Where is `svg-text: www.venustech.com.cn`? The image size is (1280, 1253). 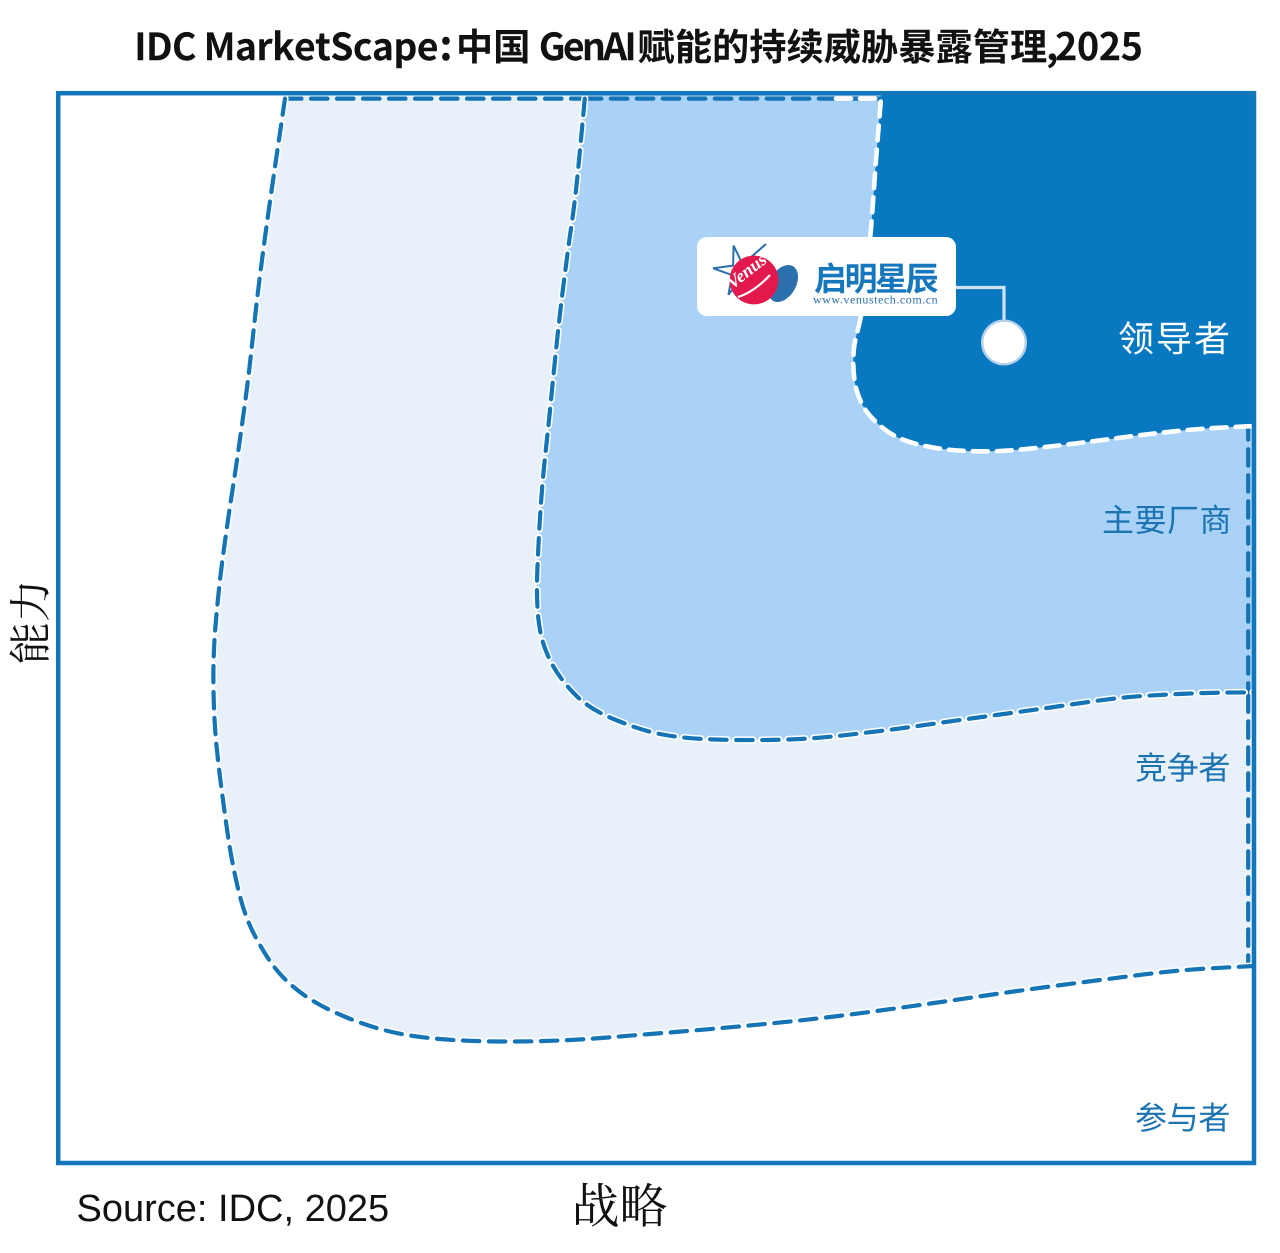 svg-text: www.venustech.com.cn is located at coordinates (875, 300).